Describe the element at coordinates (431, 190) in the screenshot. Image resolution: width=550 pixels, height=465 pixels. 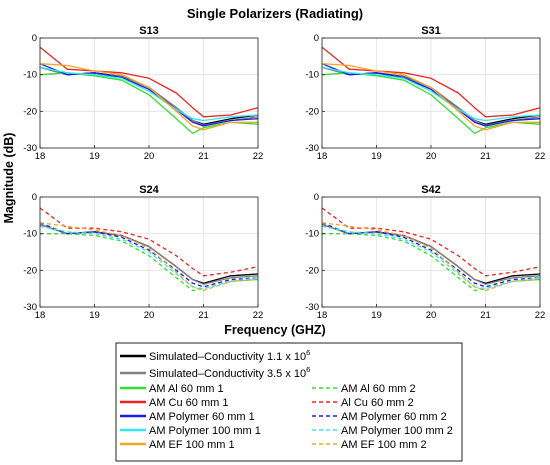
I see `panel-title: S42` at that location.